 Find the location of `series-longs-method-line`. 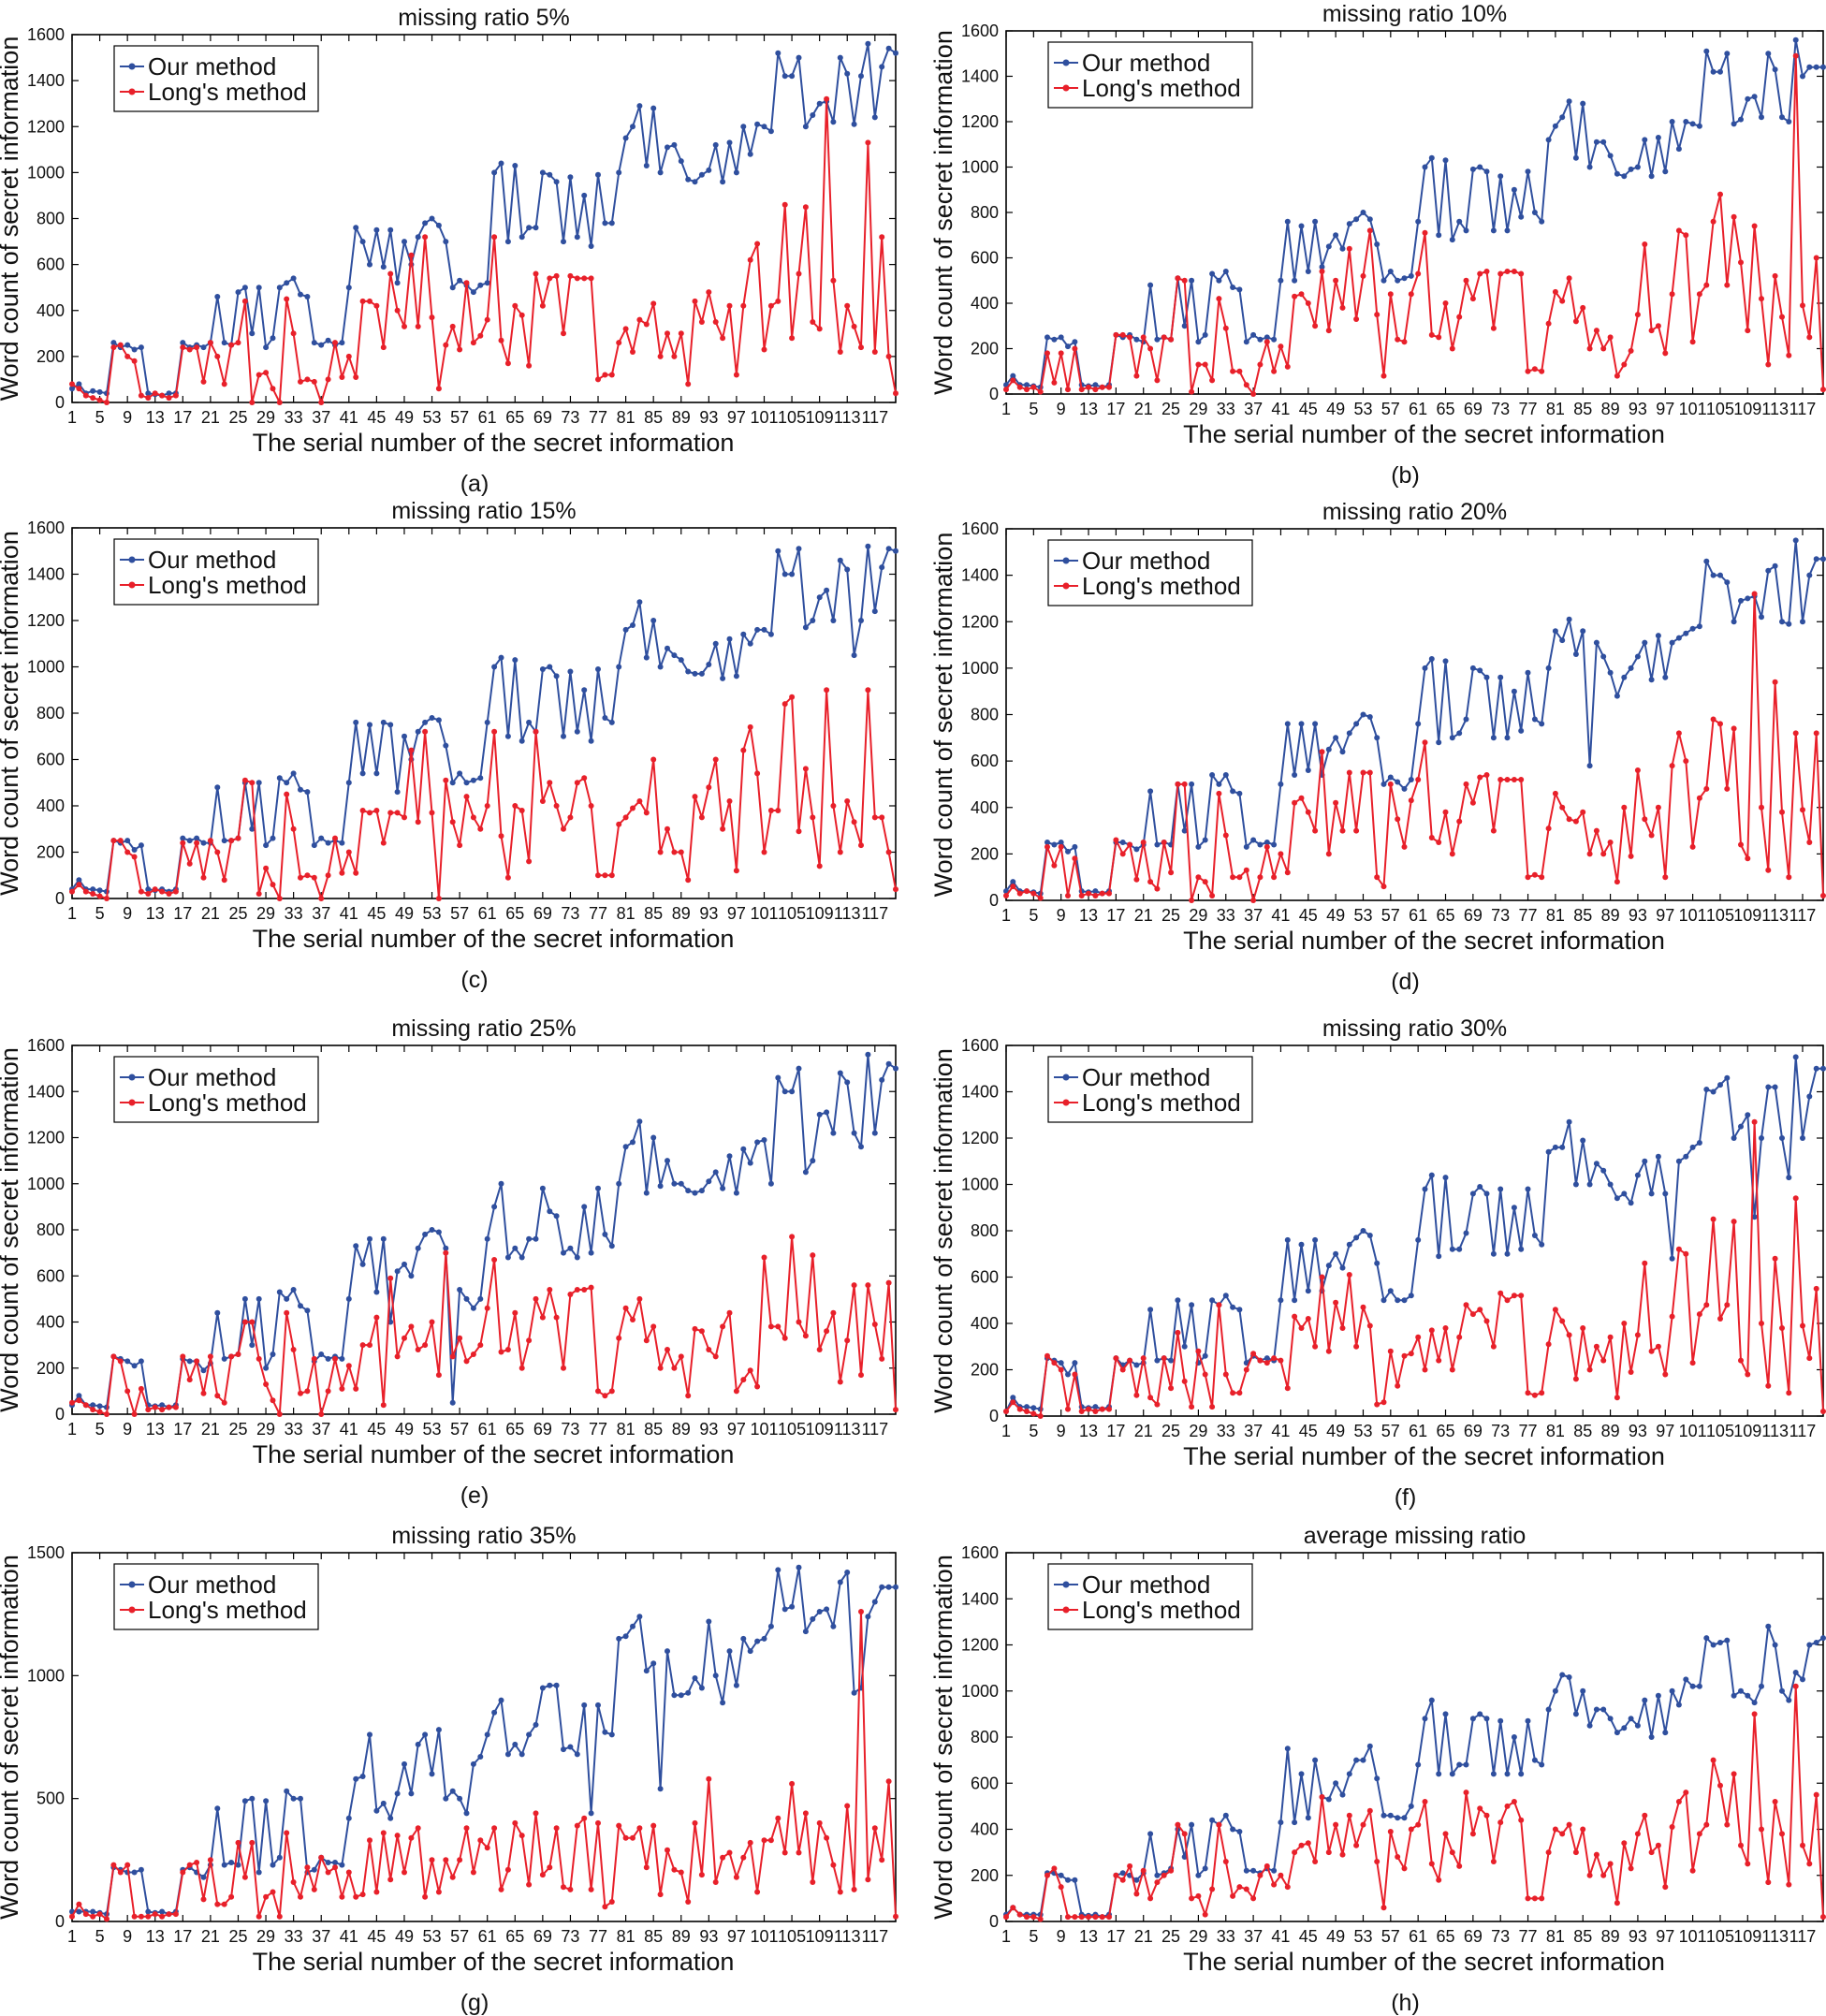

series-longs-method-line is located at coordinates (484, 250).